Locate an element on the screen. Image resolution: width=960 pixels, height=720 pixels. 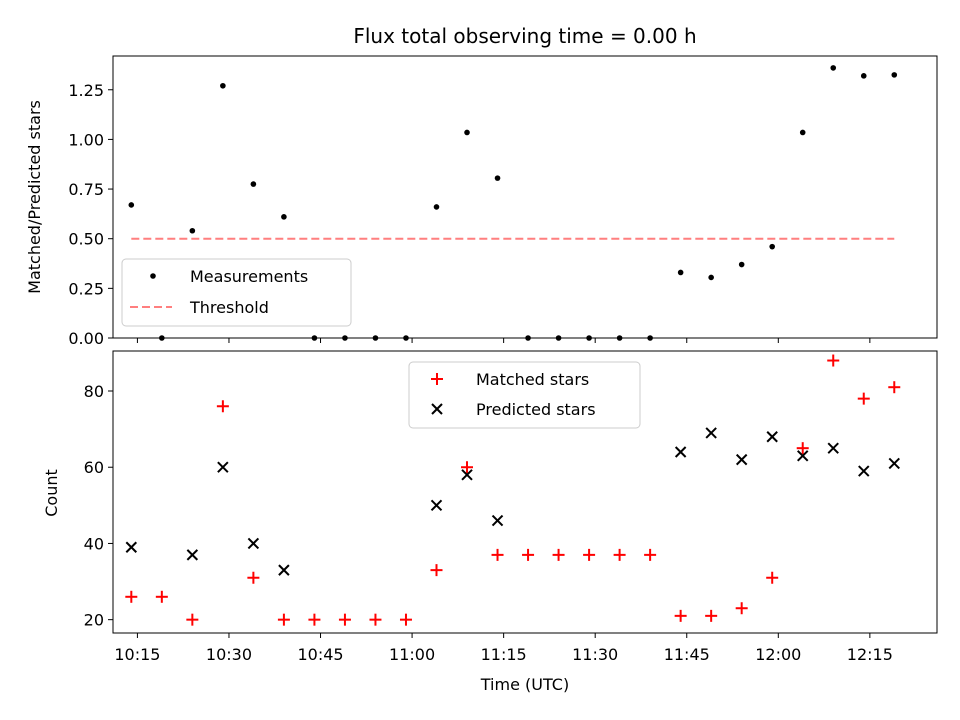
x-tick-label: 10:30 is located at coordinates (229, 654).